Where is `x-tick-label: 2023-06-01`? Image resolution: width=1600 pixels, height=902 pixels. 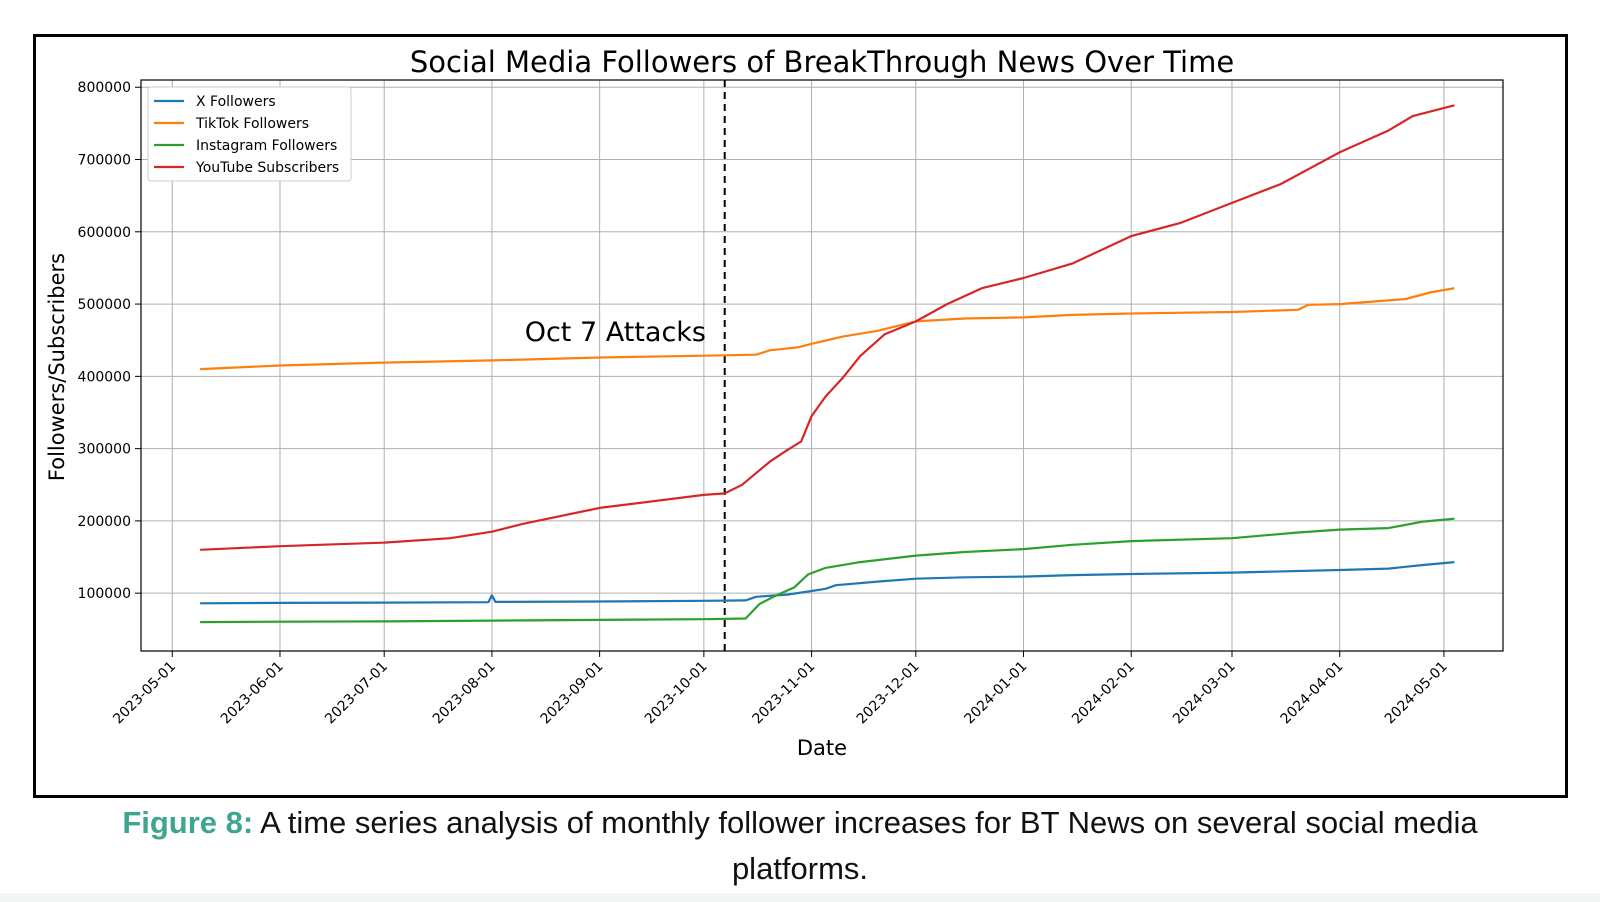 x-tick-label: 2023-06-01 is located at coordinates (252, 693).